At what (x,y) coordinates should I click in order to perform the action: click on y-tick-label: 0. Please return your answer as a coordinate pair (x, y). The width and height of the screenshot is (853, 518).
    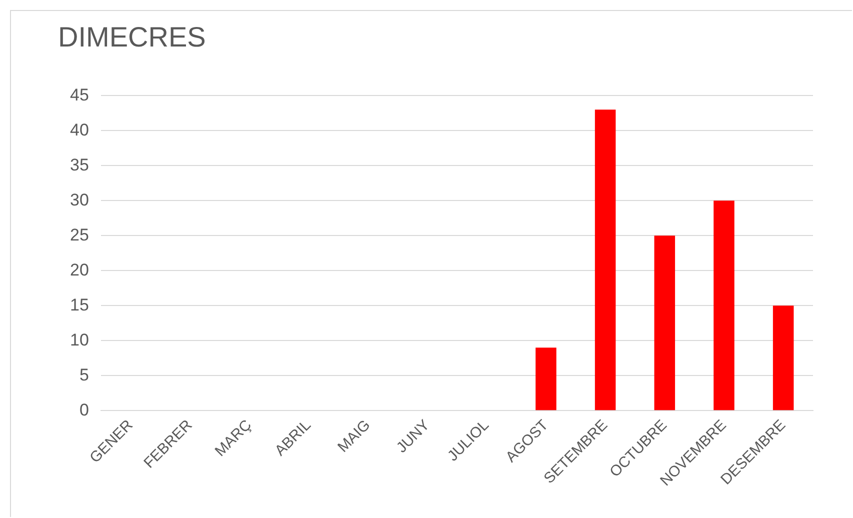
    Looking at the image, I should click on (84, 410).